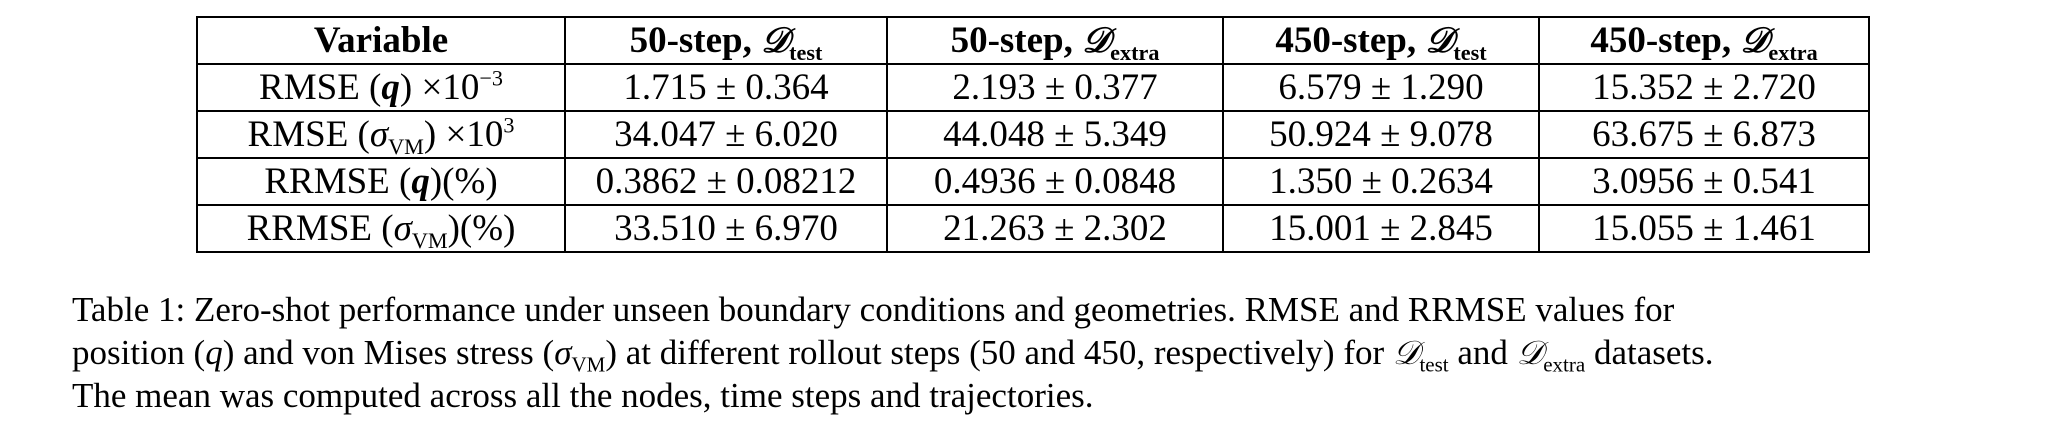 This screenshot has height=431, width=2068. What do you see at coordinates (1055, 87) in the screenshot?
I see `table-cell: 2.193 ± 0.377` at bounding box center [1055, 87].